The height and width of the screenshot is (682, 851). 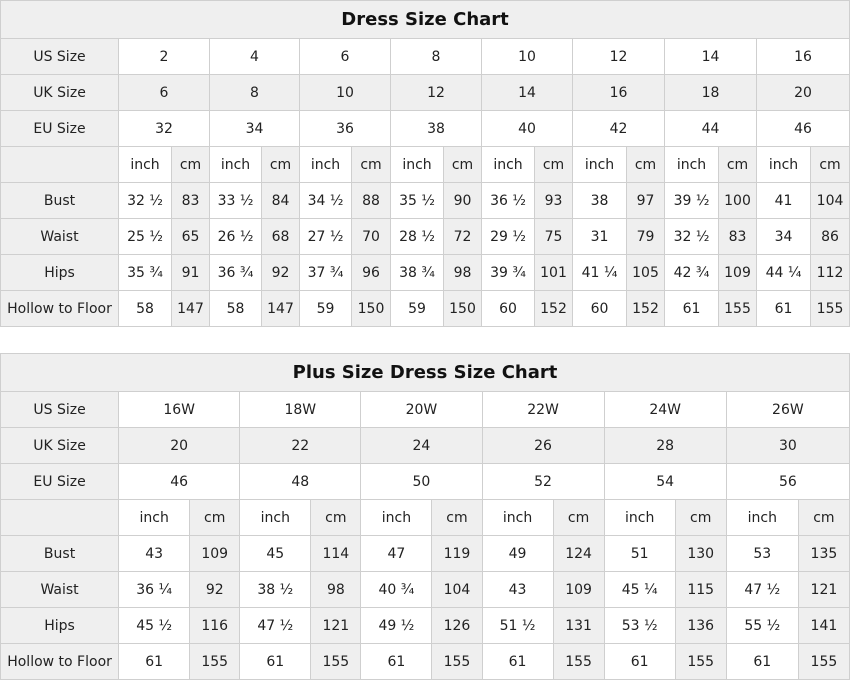 What do you see at coordinates (254, 128) in the screenshot?
I see `size-cell: 34` at bounding box center [254, 128].